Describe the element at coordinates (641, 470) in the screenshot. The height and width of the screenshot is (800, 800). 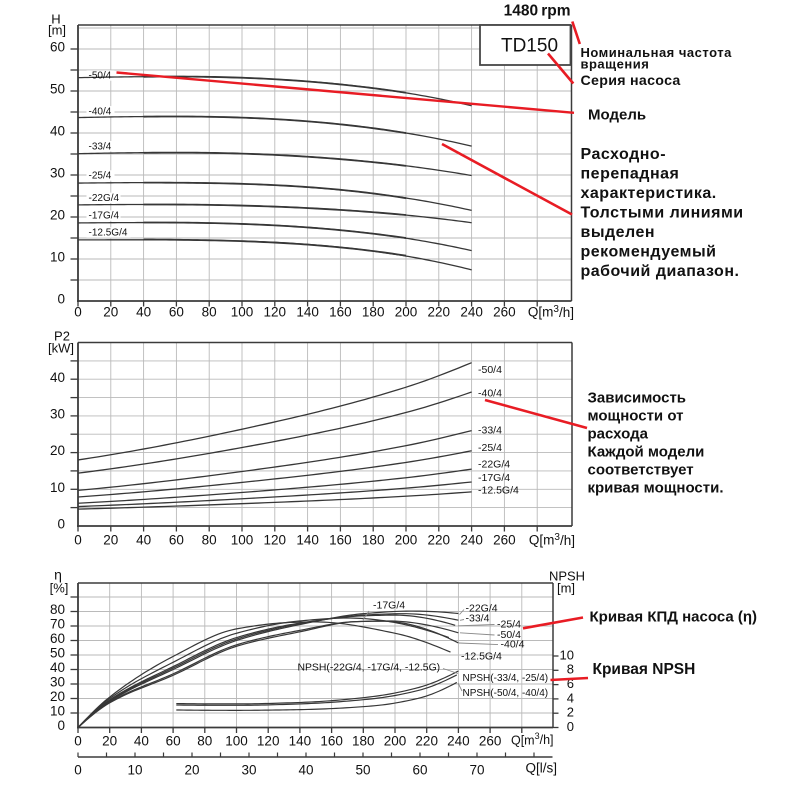
I see `svg-text: соответствует` at that location.